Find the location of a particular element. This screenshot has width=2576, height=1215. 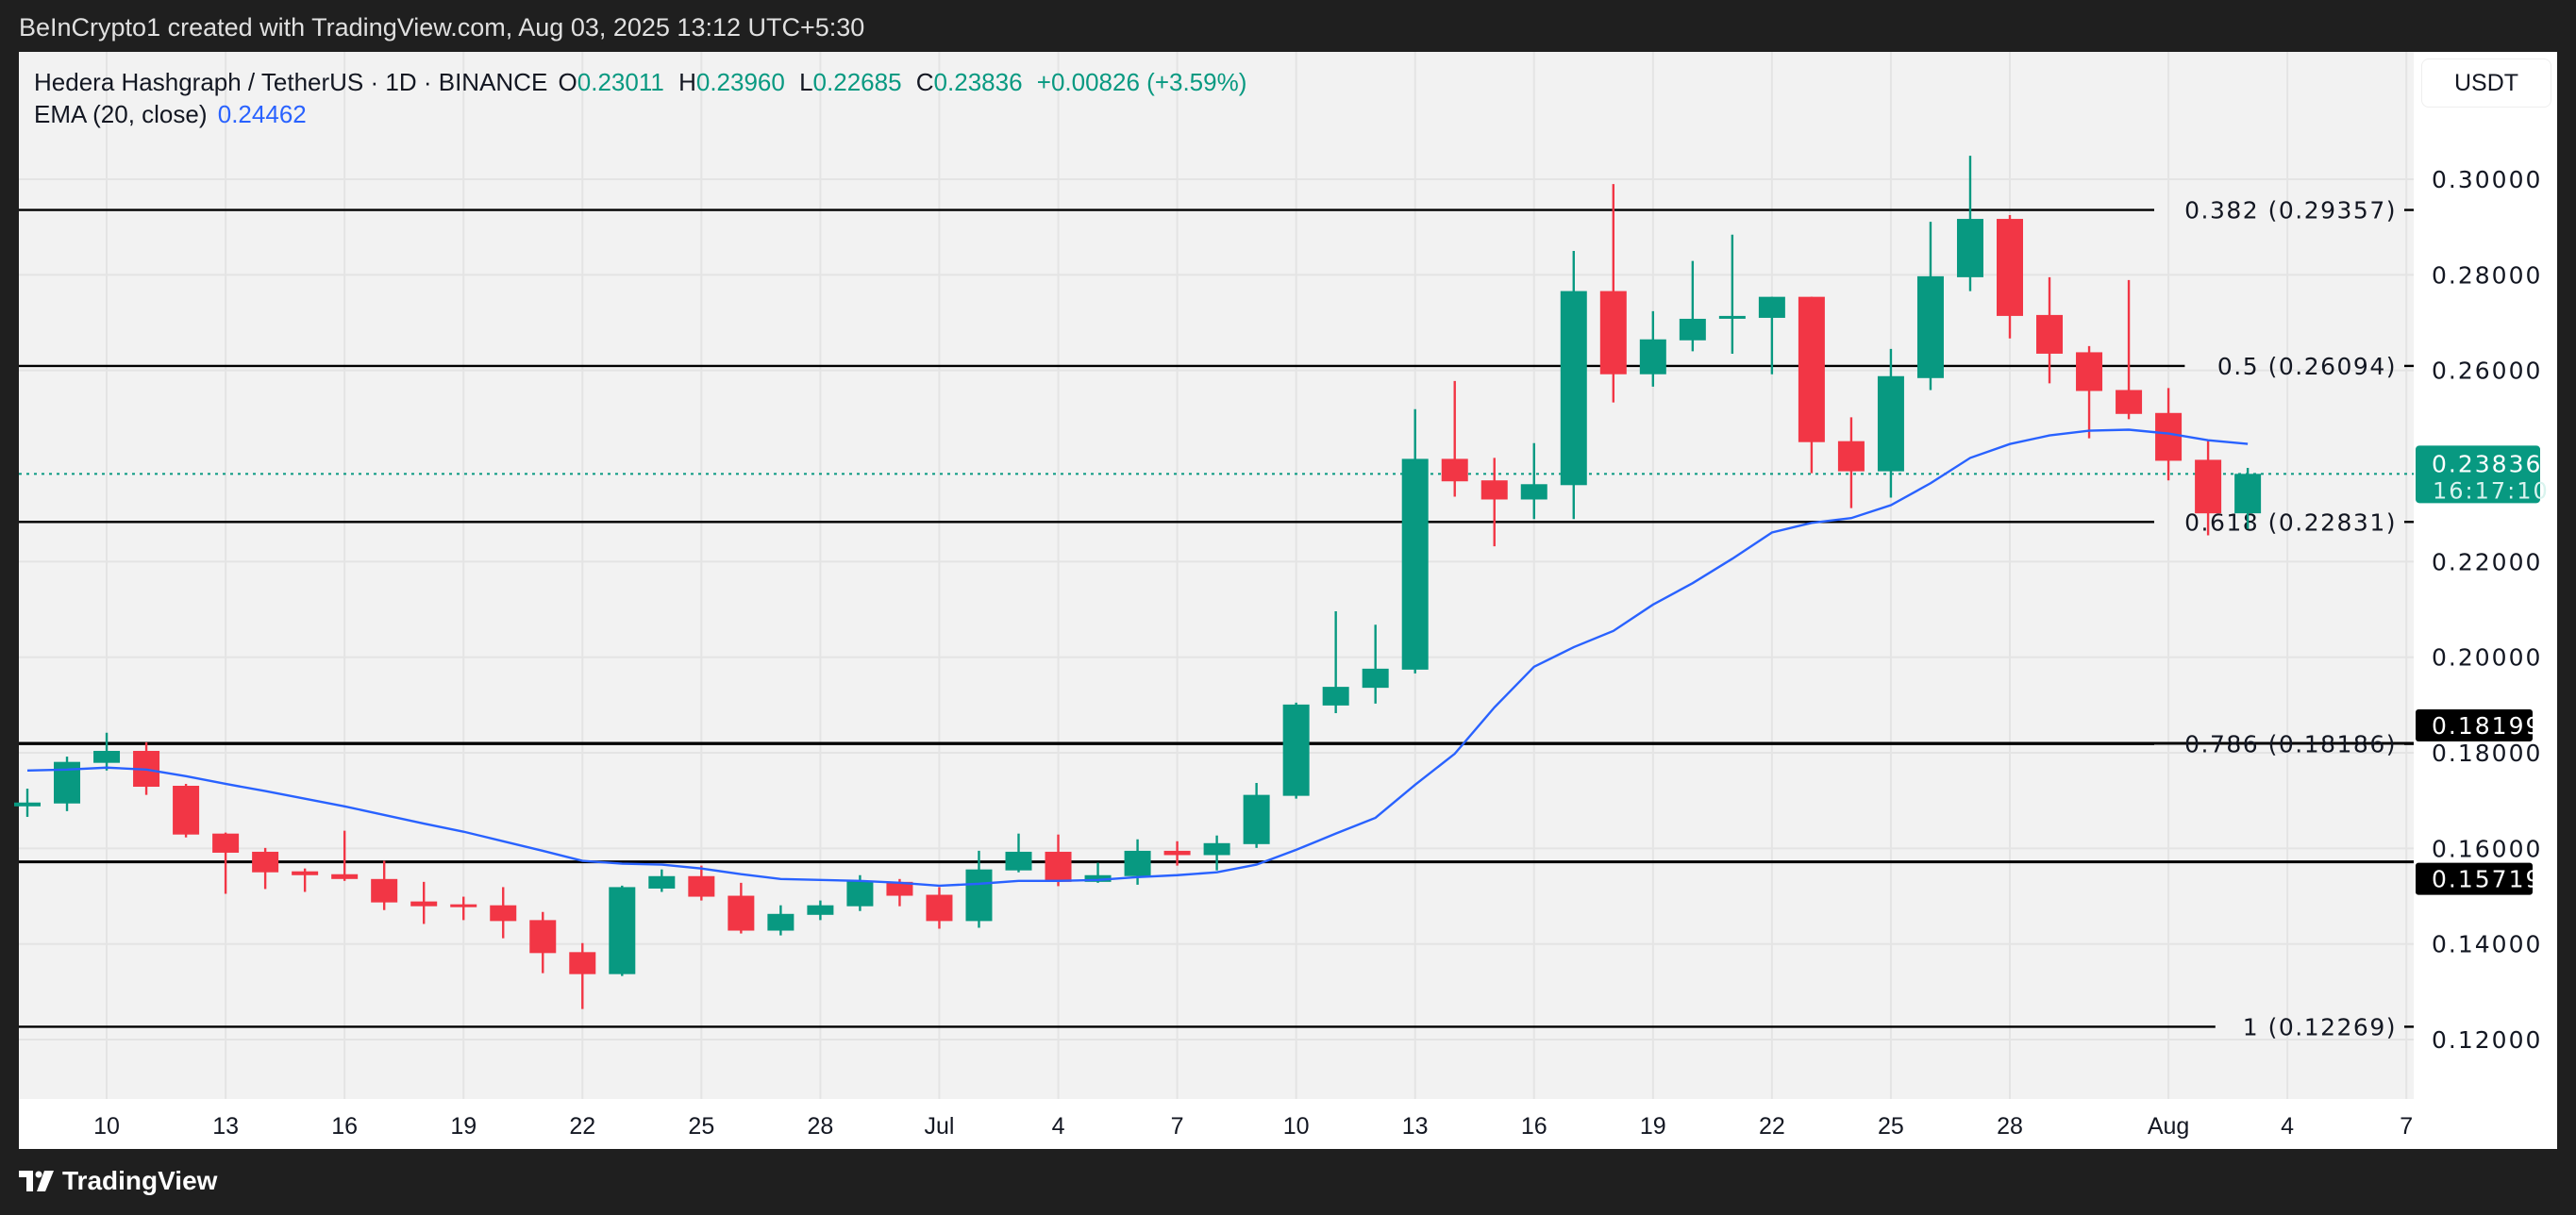

last-price-badge is located at coordinates (2478, 474).